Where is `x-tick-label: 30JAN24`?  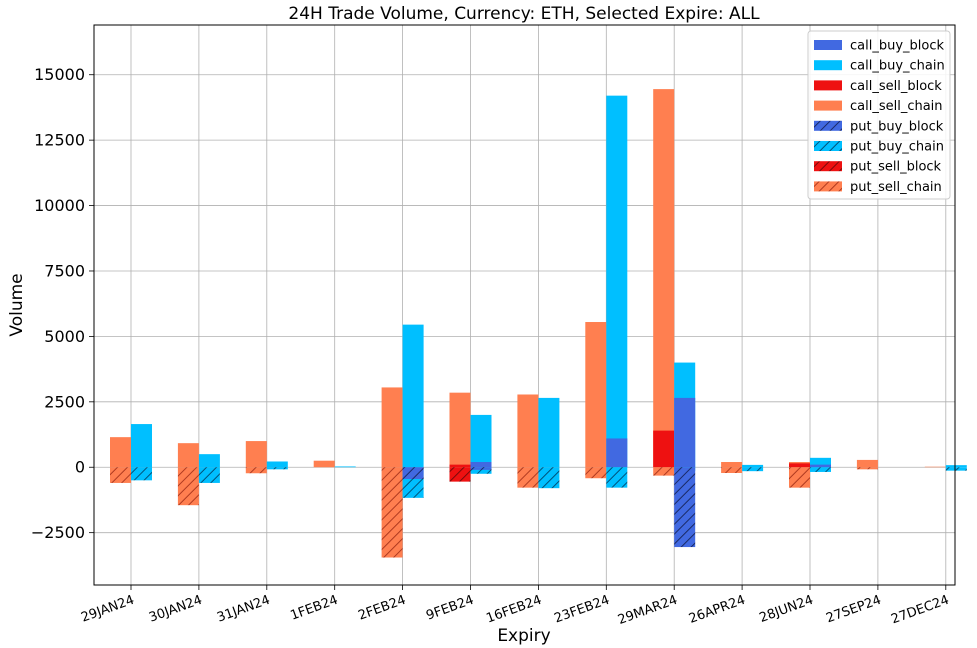
x-tick-label: 30JAN24 is located at coordinates (175, 609).